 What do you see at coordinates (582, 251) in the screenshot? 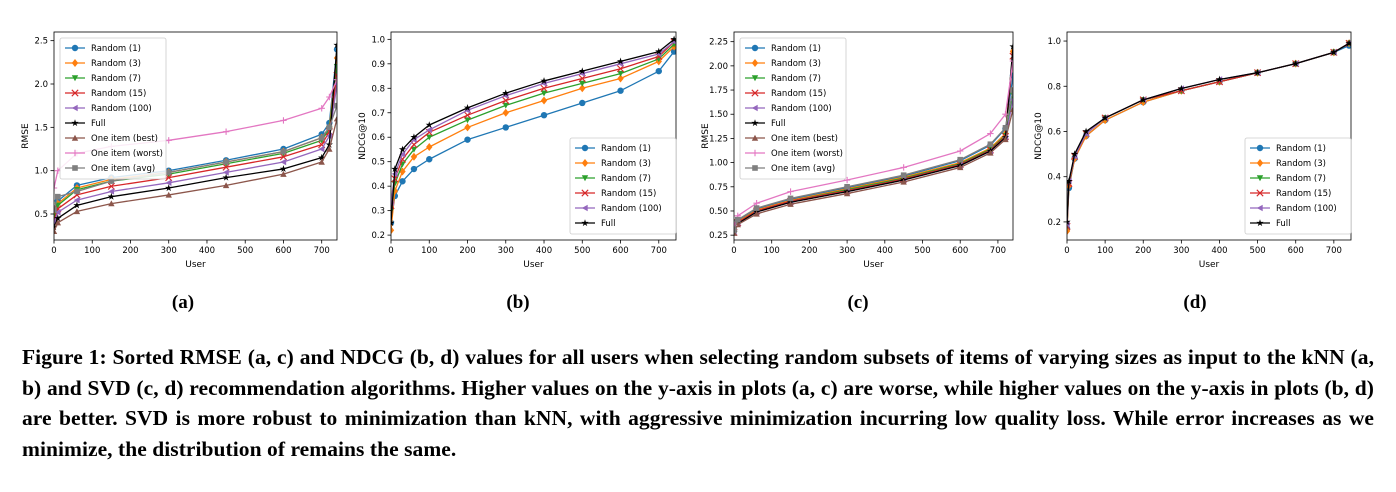
I see `x-tick-label-b-5: 500` at bounding box center [582, 251].